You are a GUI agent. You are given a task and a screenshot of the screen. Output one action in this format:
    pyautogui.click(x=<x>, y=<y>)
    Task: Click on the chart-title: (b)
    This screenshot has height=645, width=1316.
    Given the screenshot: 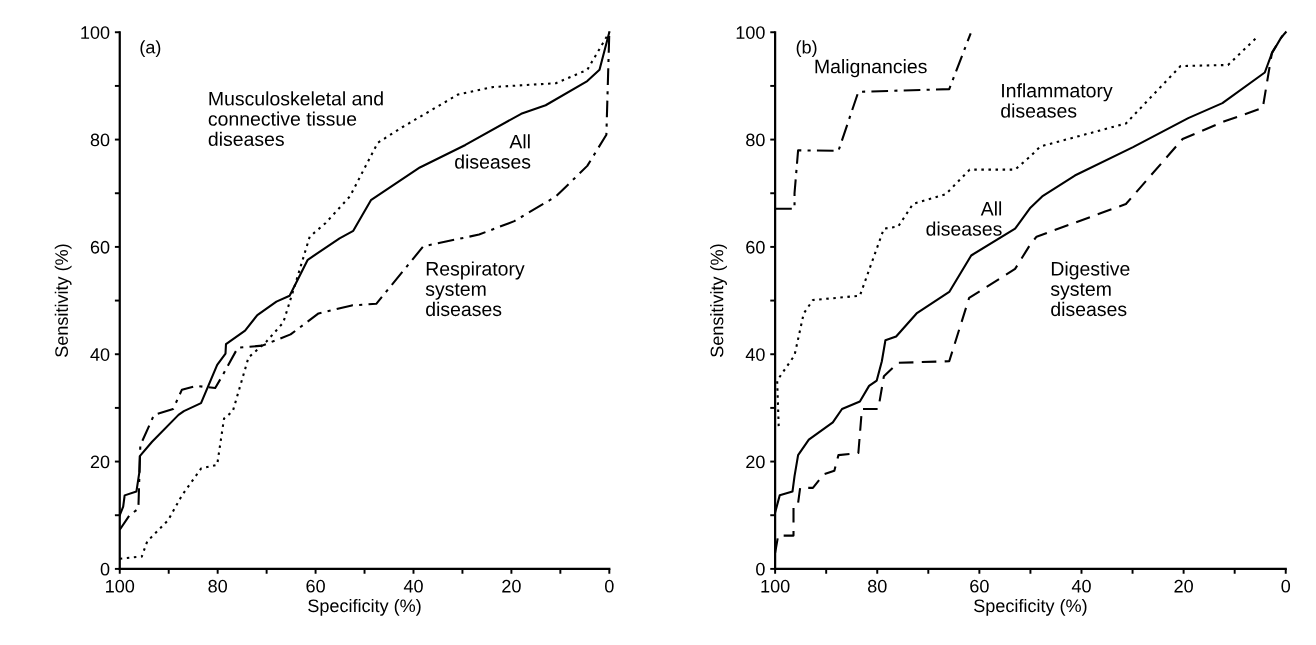 What is the action you would take?
    pyautogui.click(x=806, y=49)
    